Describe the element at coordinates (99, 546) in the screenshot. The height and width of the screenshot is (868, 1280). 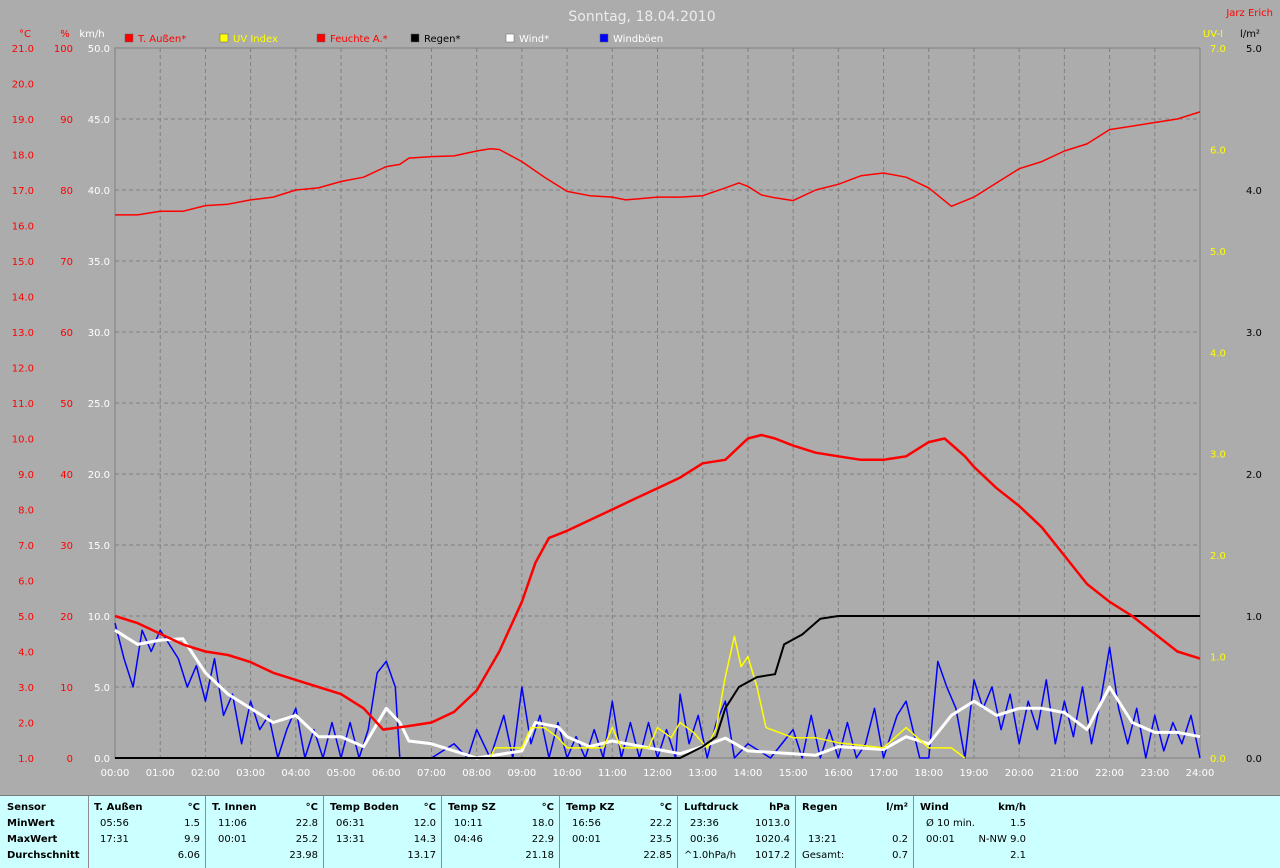
I see `wind-tick-label: 15.0` at that location.